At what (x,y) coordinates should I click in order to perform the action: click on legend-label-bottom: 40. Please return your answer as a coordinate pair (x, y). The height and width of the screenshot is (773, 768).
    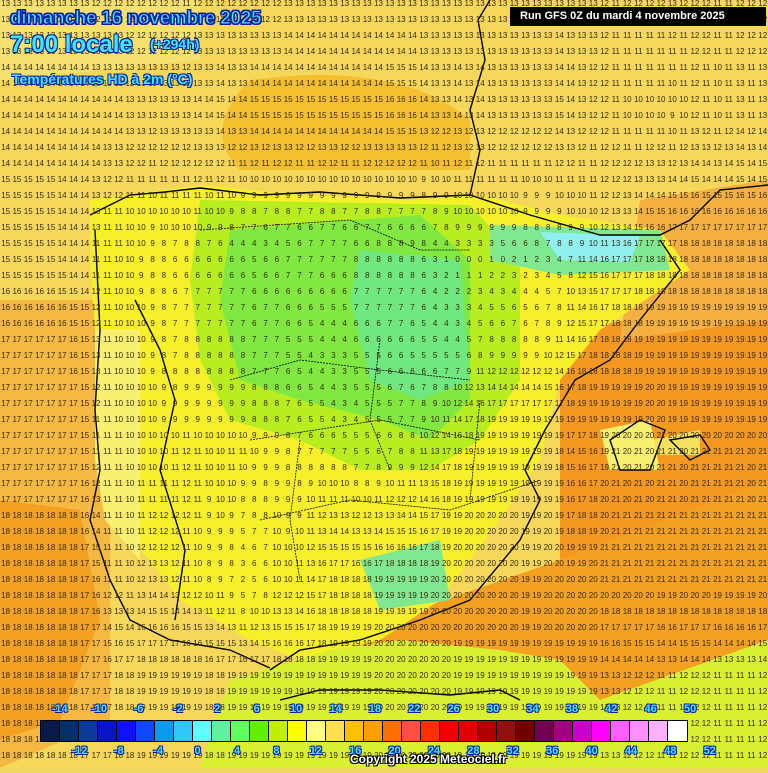
    Looking at the image, I should click on (591, 751).